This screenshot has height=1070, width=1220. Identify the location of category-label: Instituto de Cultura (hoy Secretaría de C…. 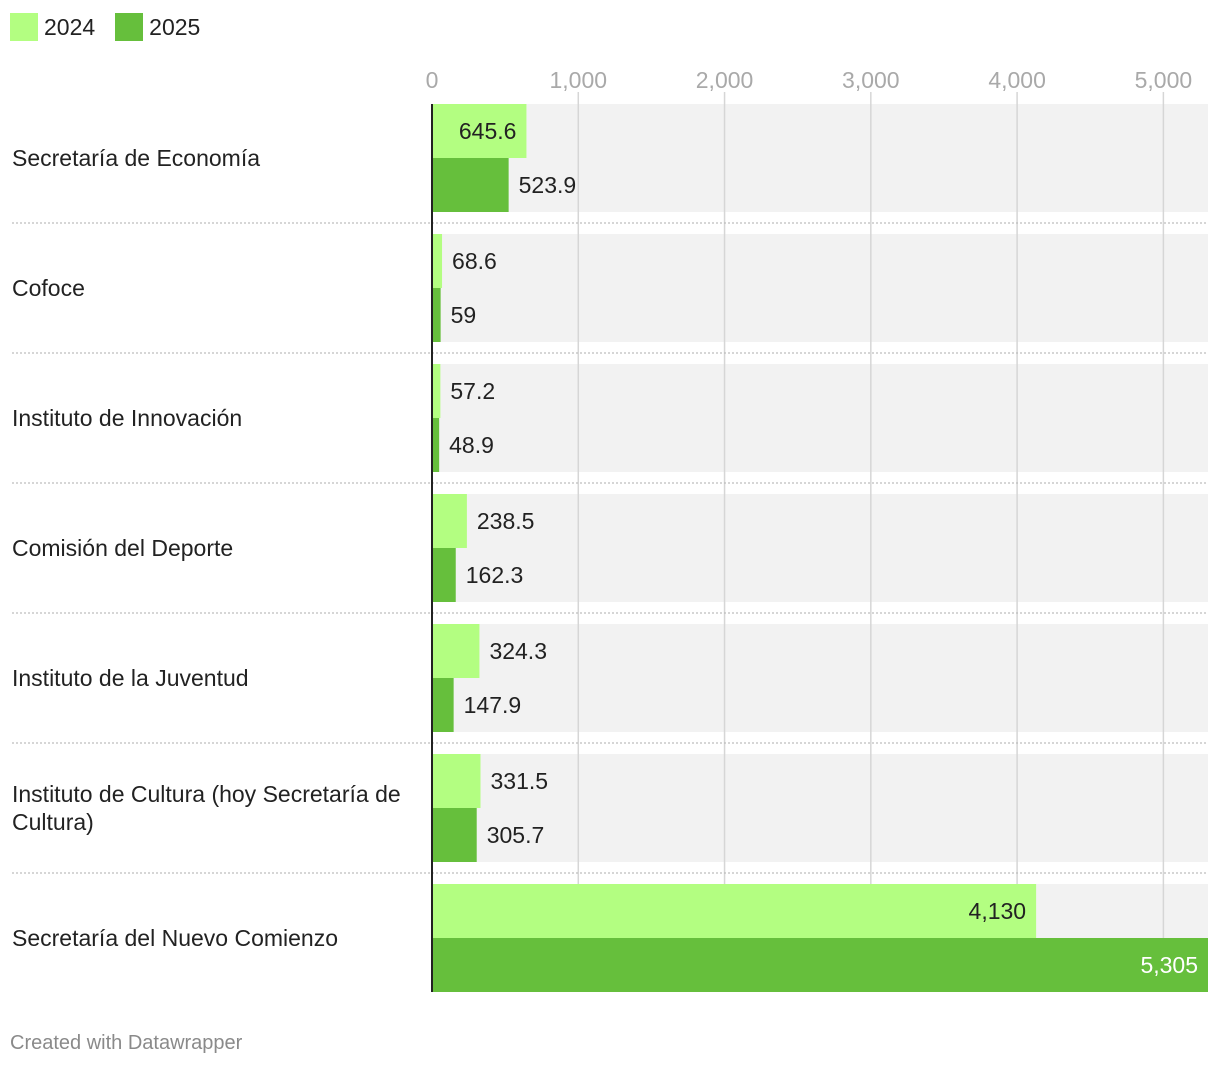
(206, 808).